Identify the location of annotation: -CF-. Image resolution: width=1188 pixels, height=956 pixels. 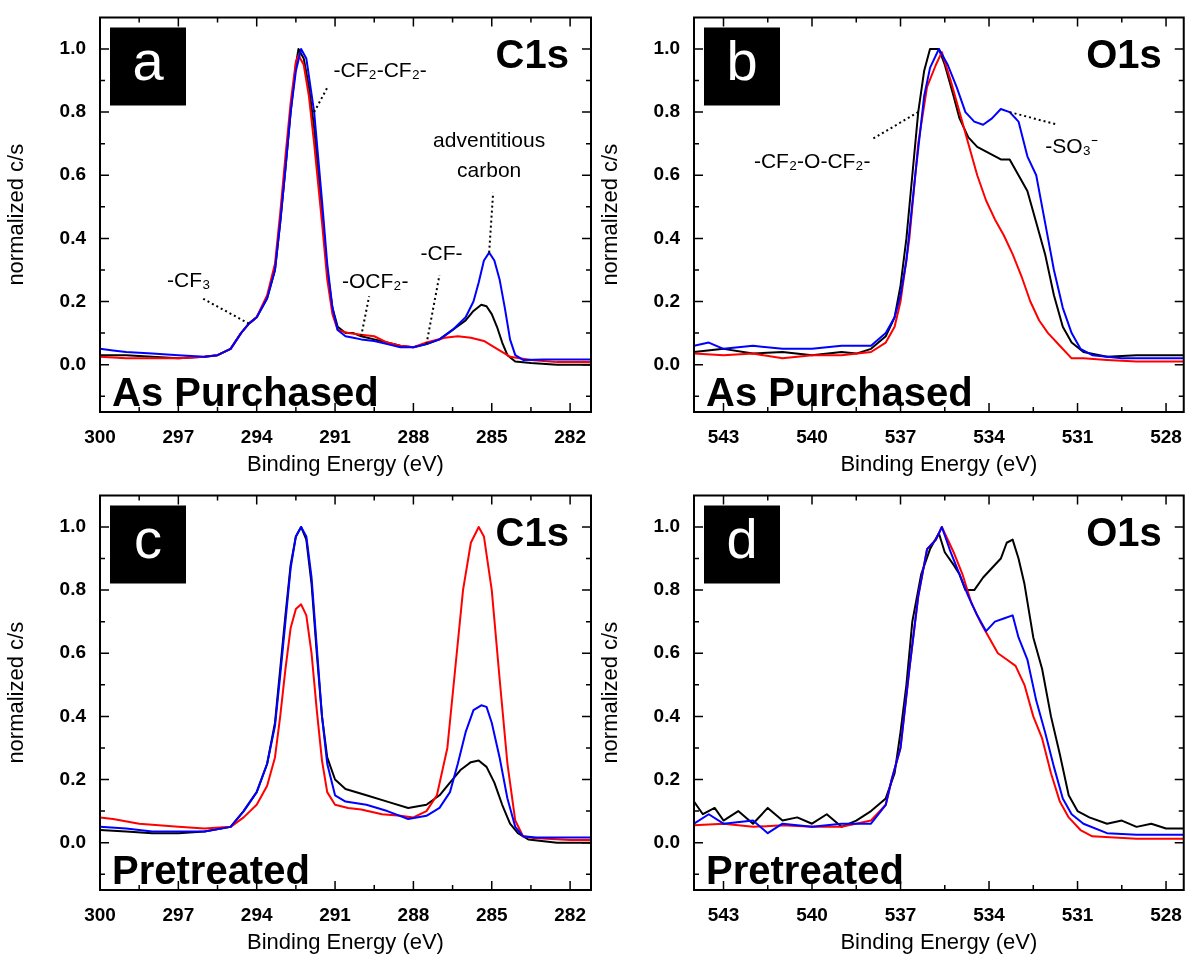
(441, 252).